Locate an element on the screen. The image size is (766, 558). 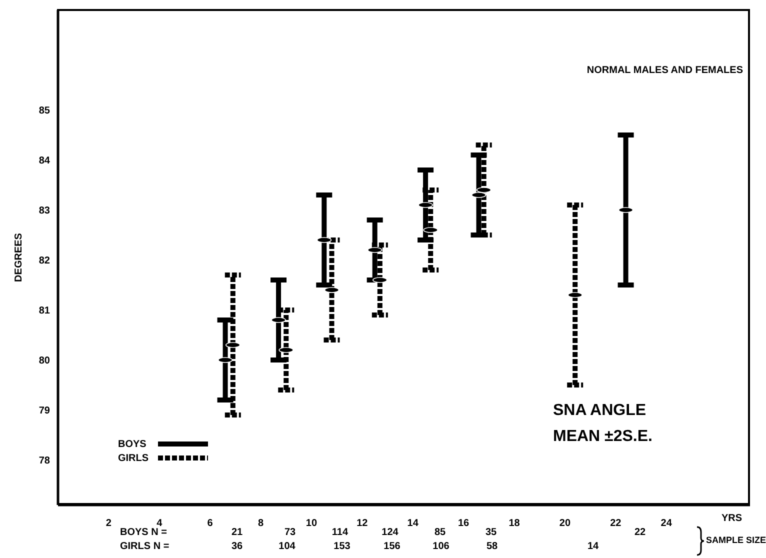
text: 106 is located at coordinates (441, 546).